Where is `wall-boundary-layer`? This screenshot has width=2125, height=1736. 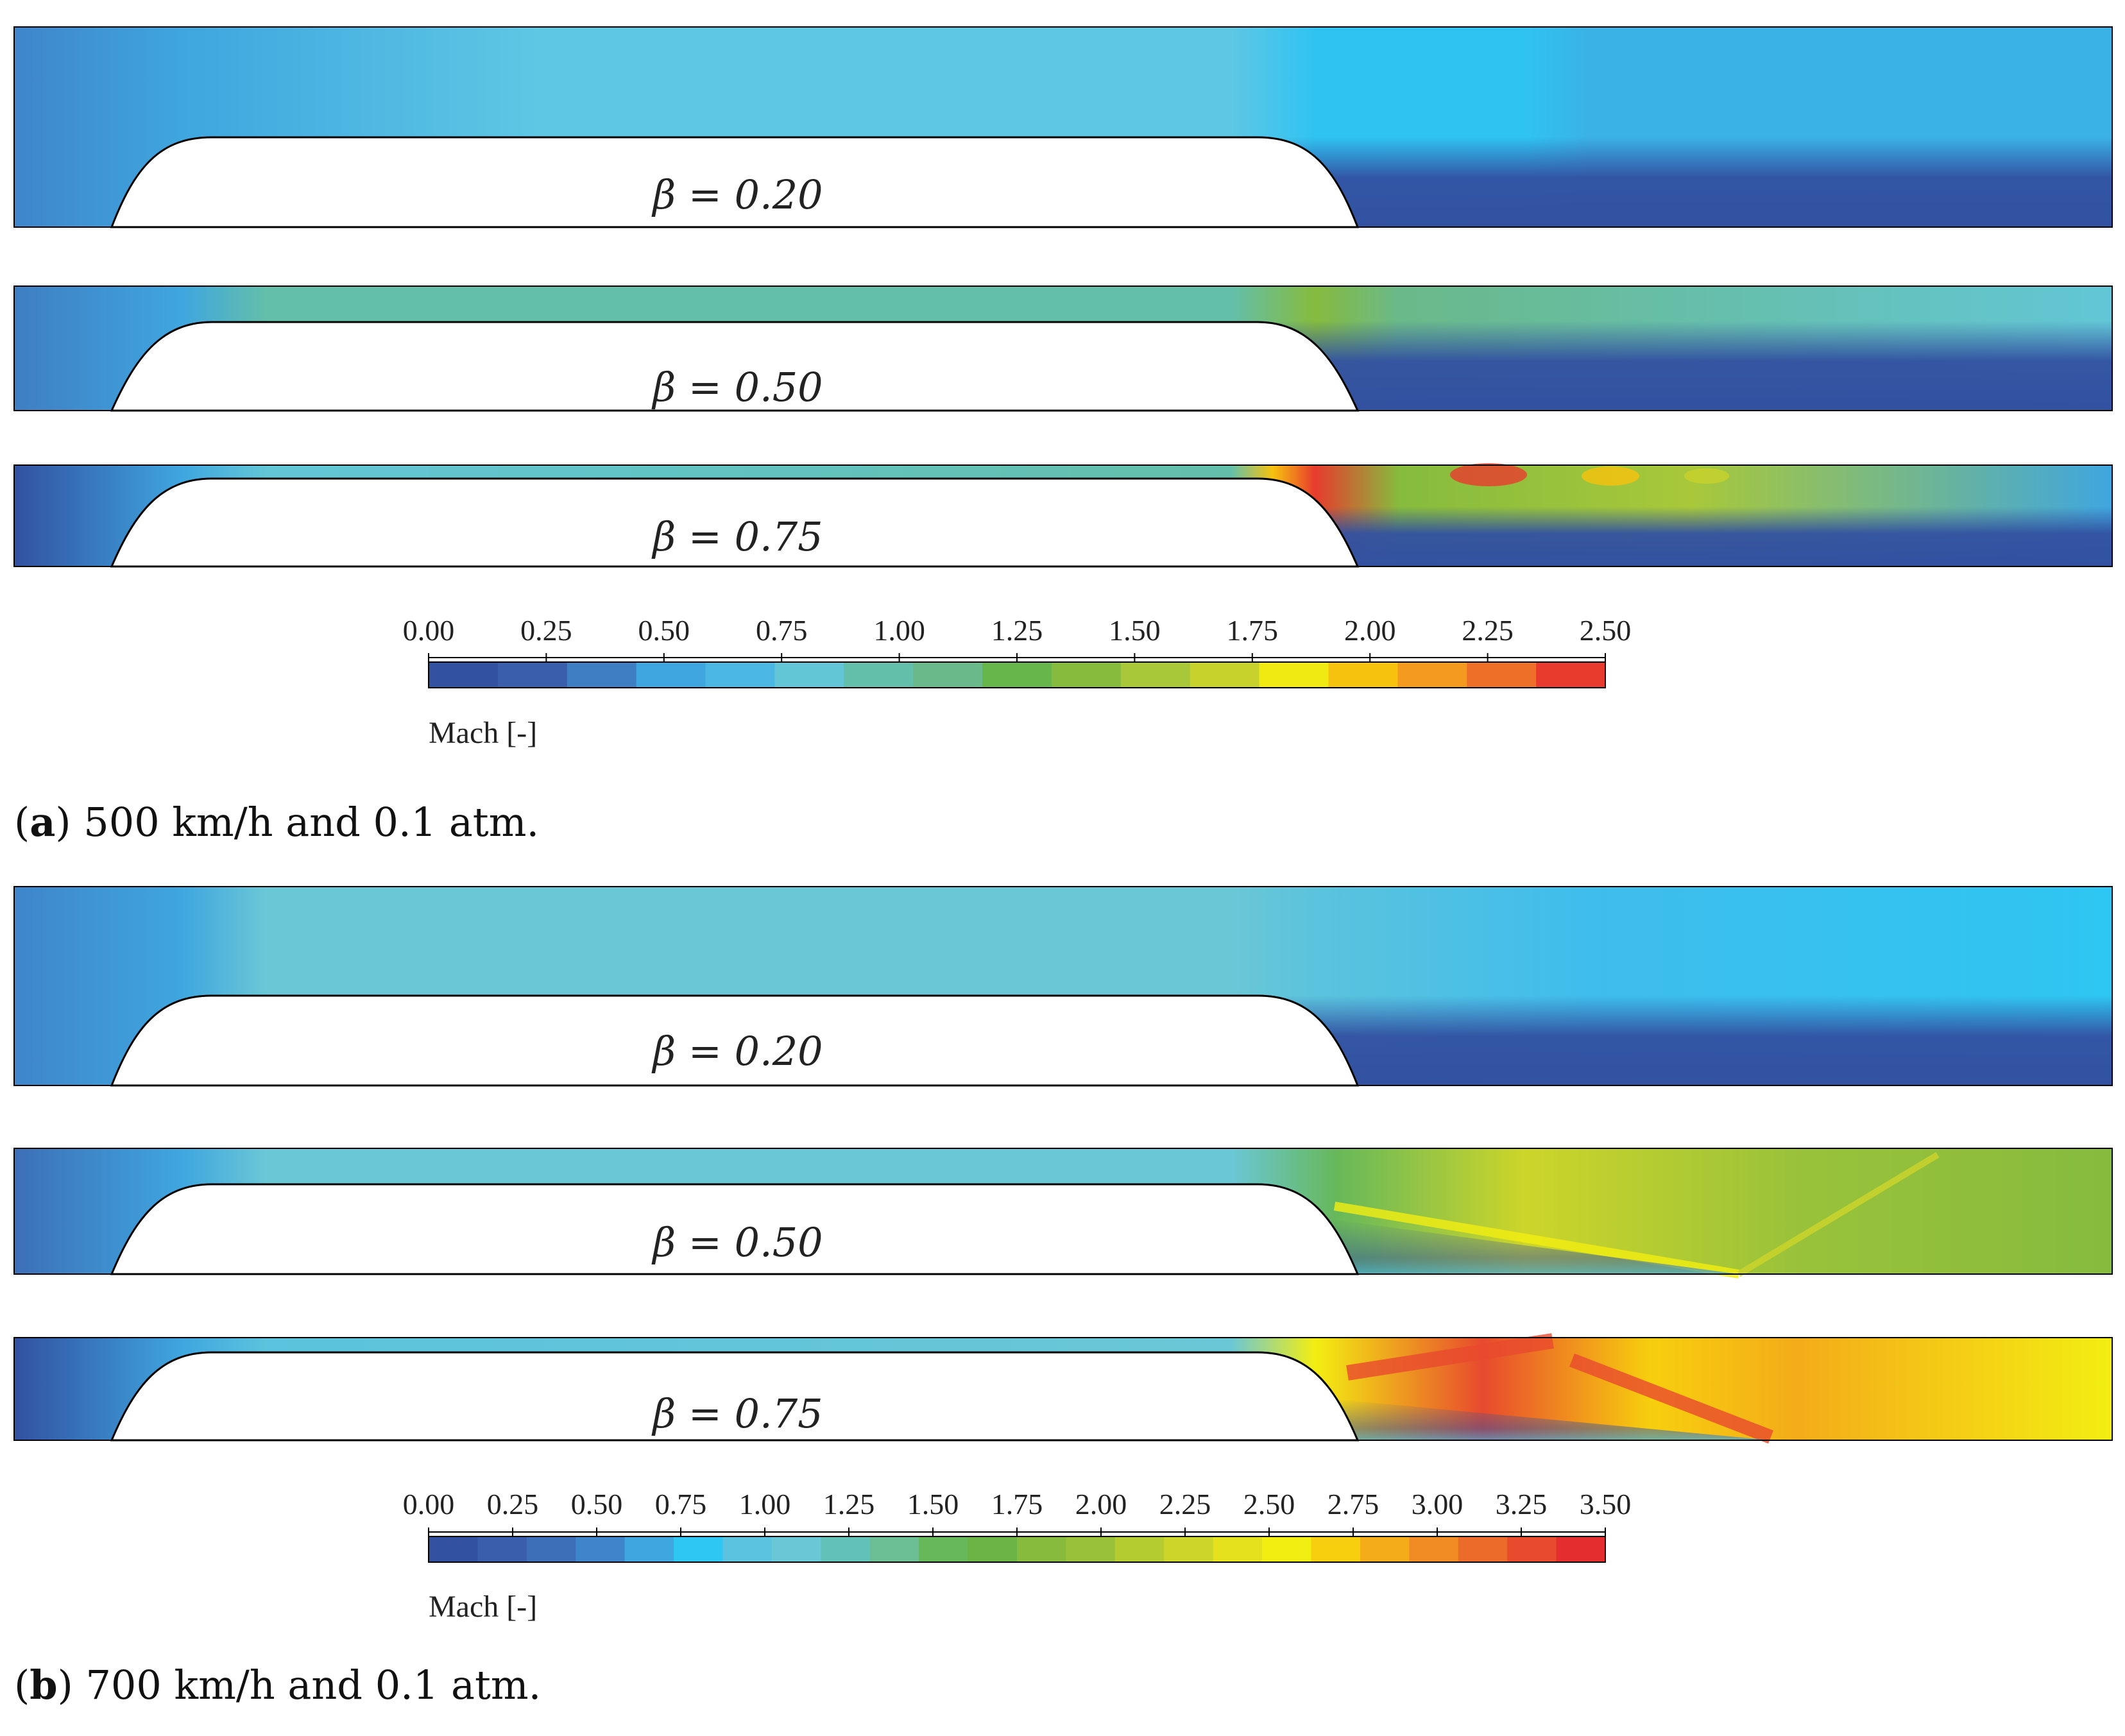
wall-boundary-layer is located at coordinates (1549, 1419).